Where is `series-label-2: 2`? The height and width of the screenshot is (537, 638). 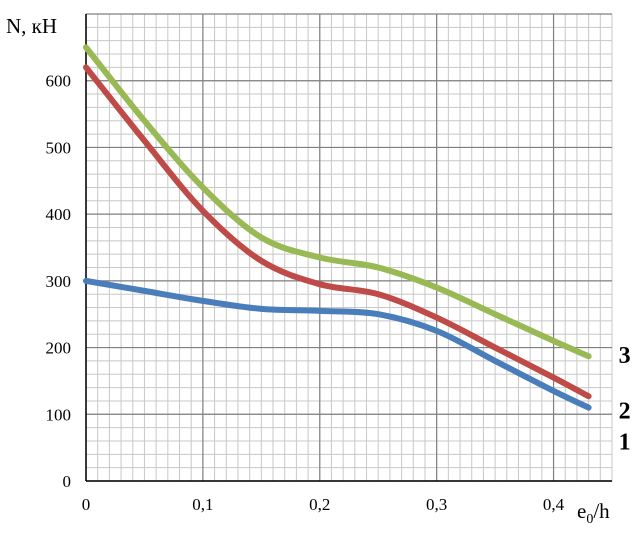 series-label-2: 2 is located at coordinates (625, 411).